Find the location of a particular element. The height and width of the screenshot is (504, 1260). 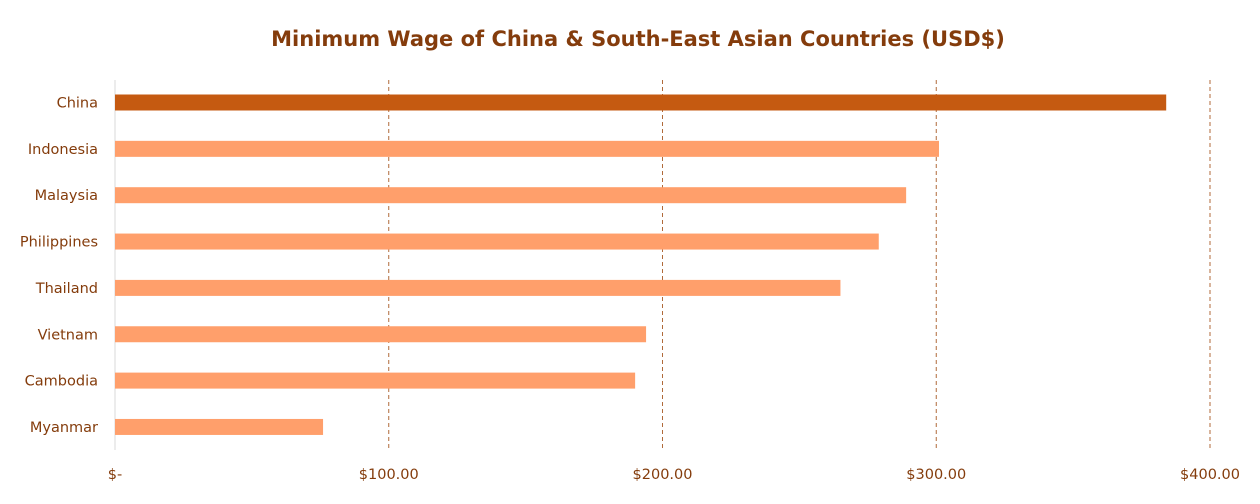

x-tick-label: $- is located at coordinates (115, 475).